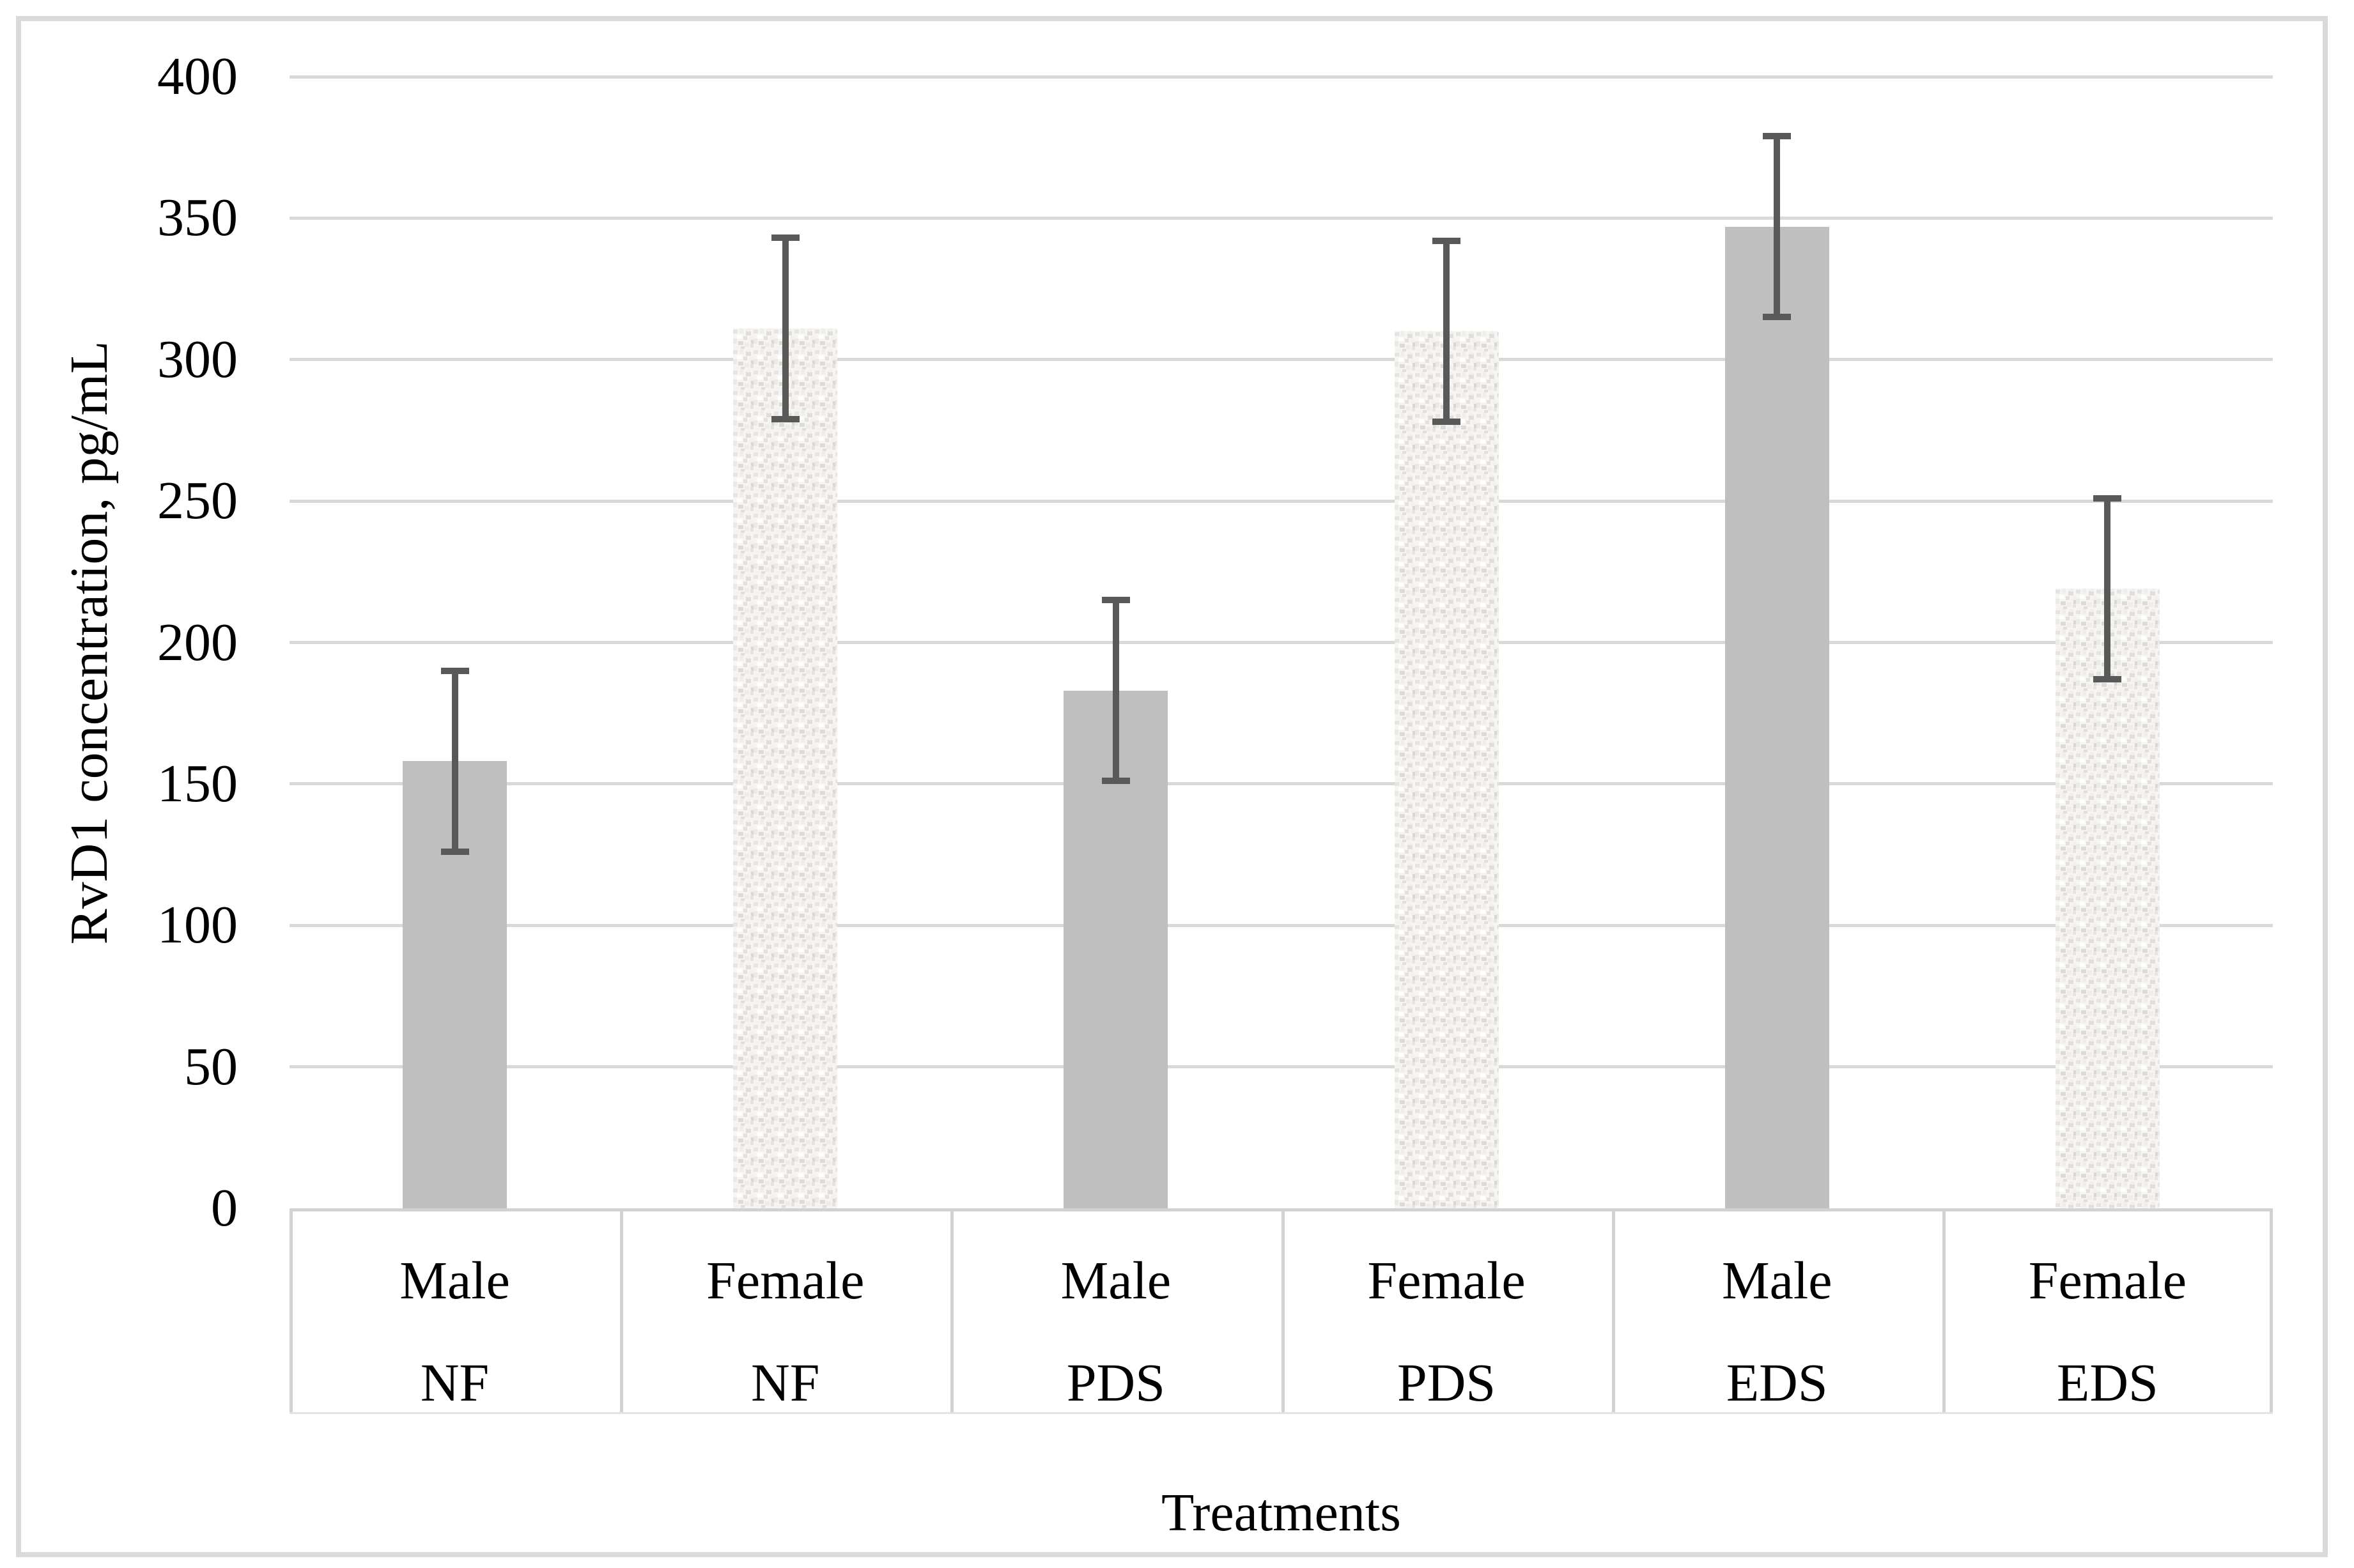  I want to click on error-bar-cap-bottom-female-pds, so click(1446, 422).